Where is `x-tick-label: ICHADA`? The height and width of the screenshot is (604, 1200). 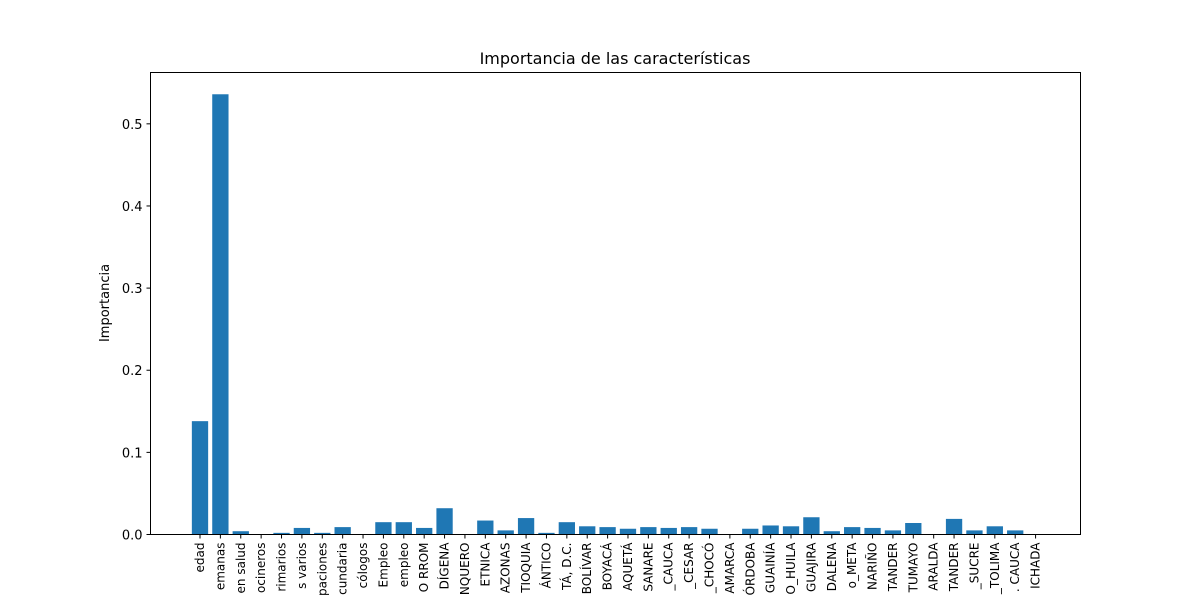
x-tick-label: ICHADA is located at coordinates (1036, 565).